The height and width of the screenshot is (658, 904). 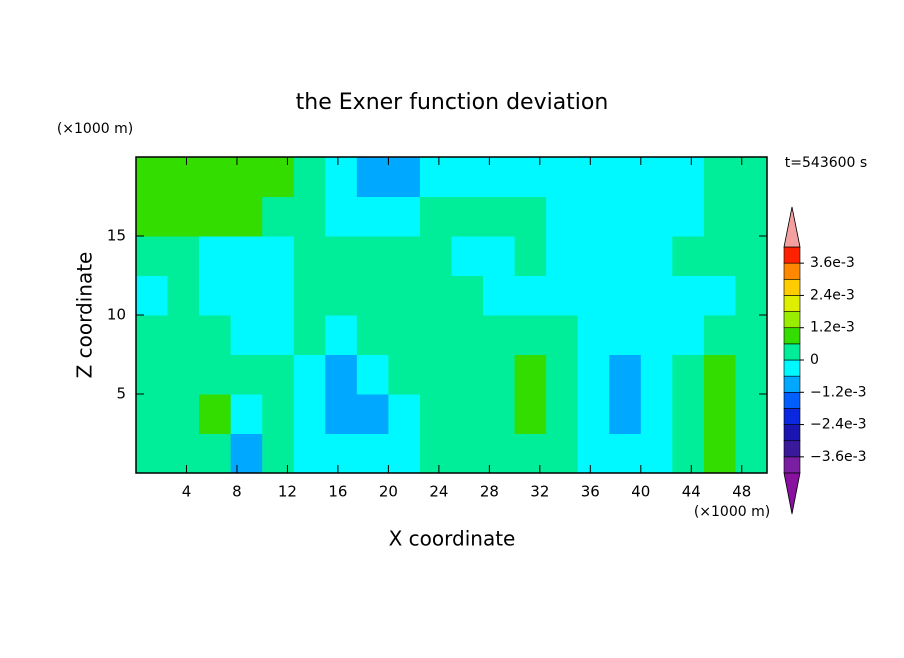 What do you see at coordinates (838, 392) in the screenshot?
I see `colorbar-tick-label: −1.2e-3` at bounding box center [838, 392].